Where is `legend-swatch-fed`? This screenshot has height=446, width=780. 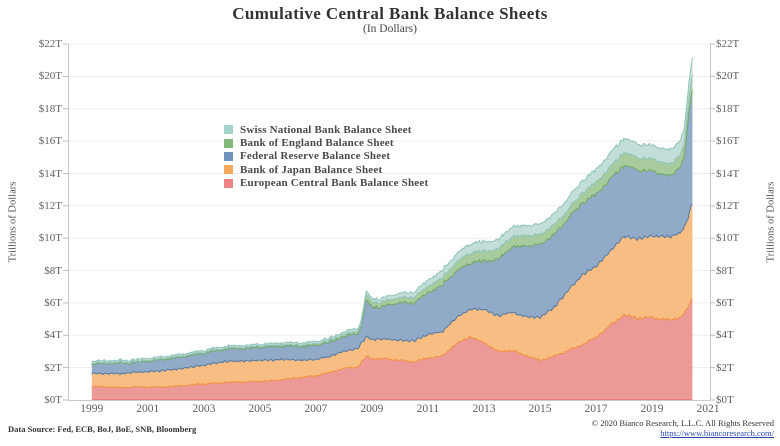 legend-swatch-fed is located at coordinates (228, 156).